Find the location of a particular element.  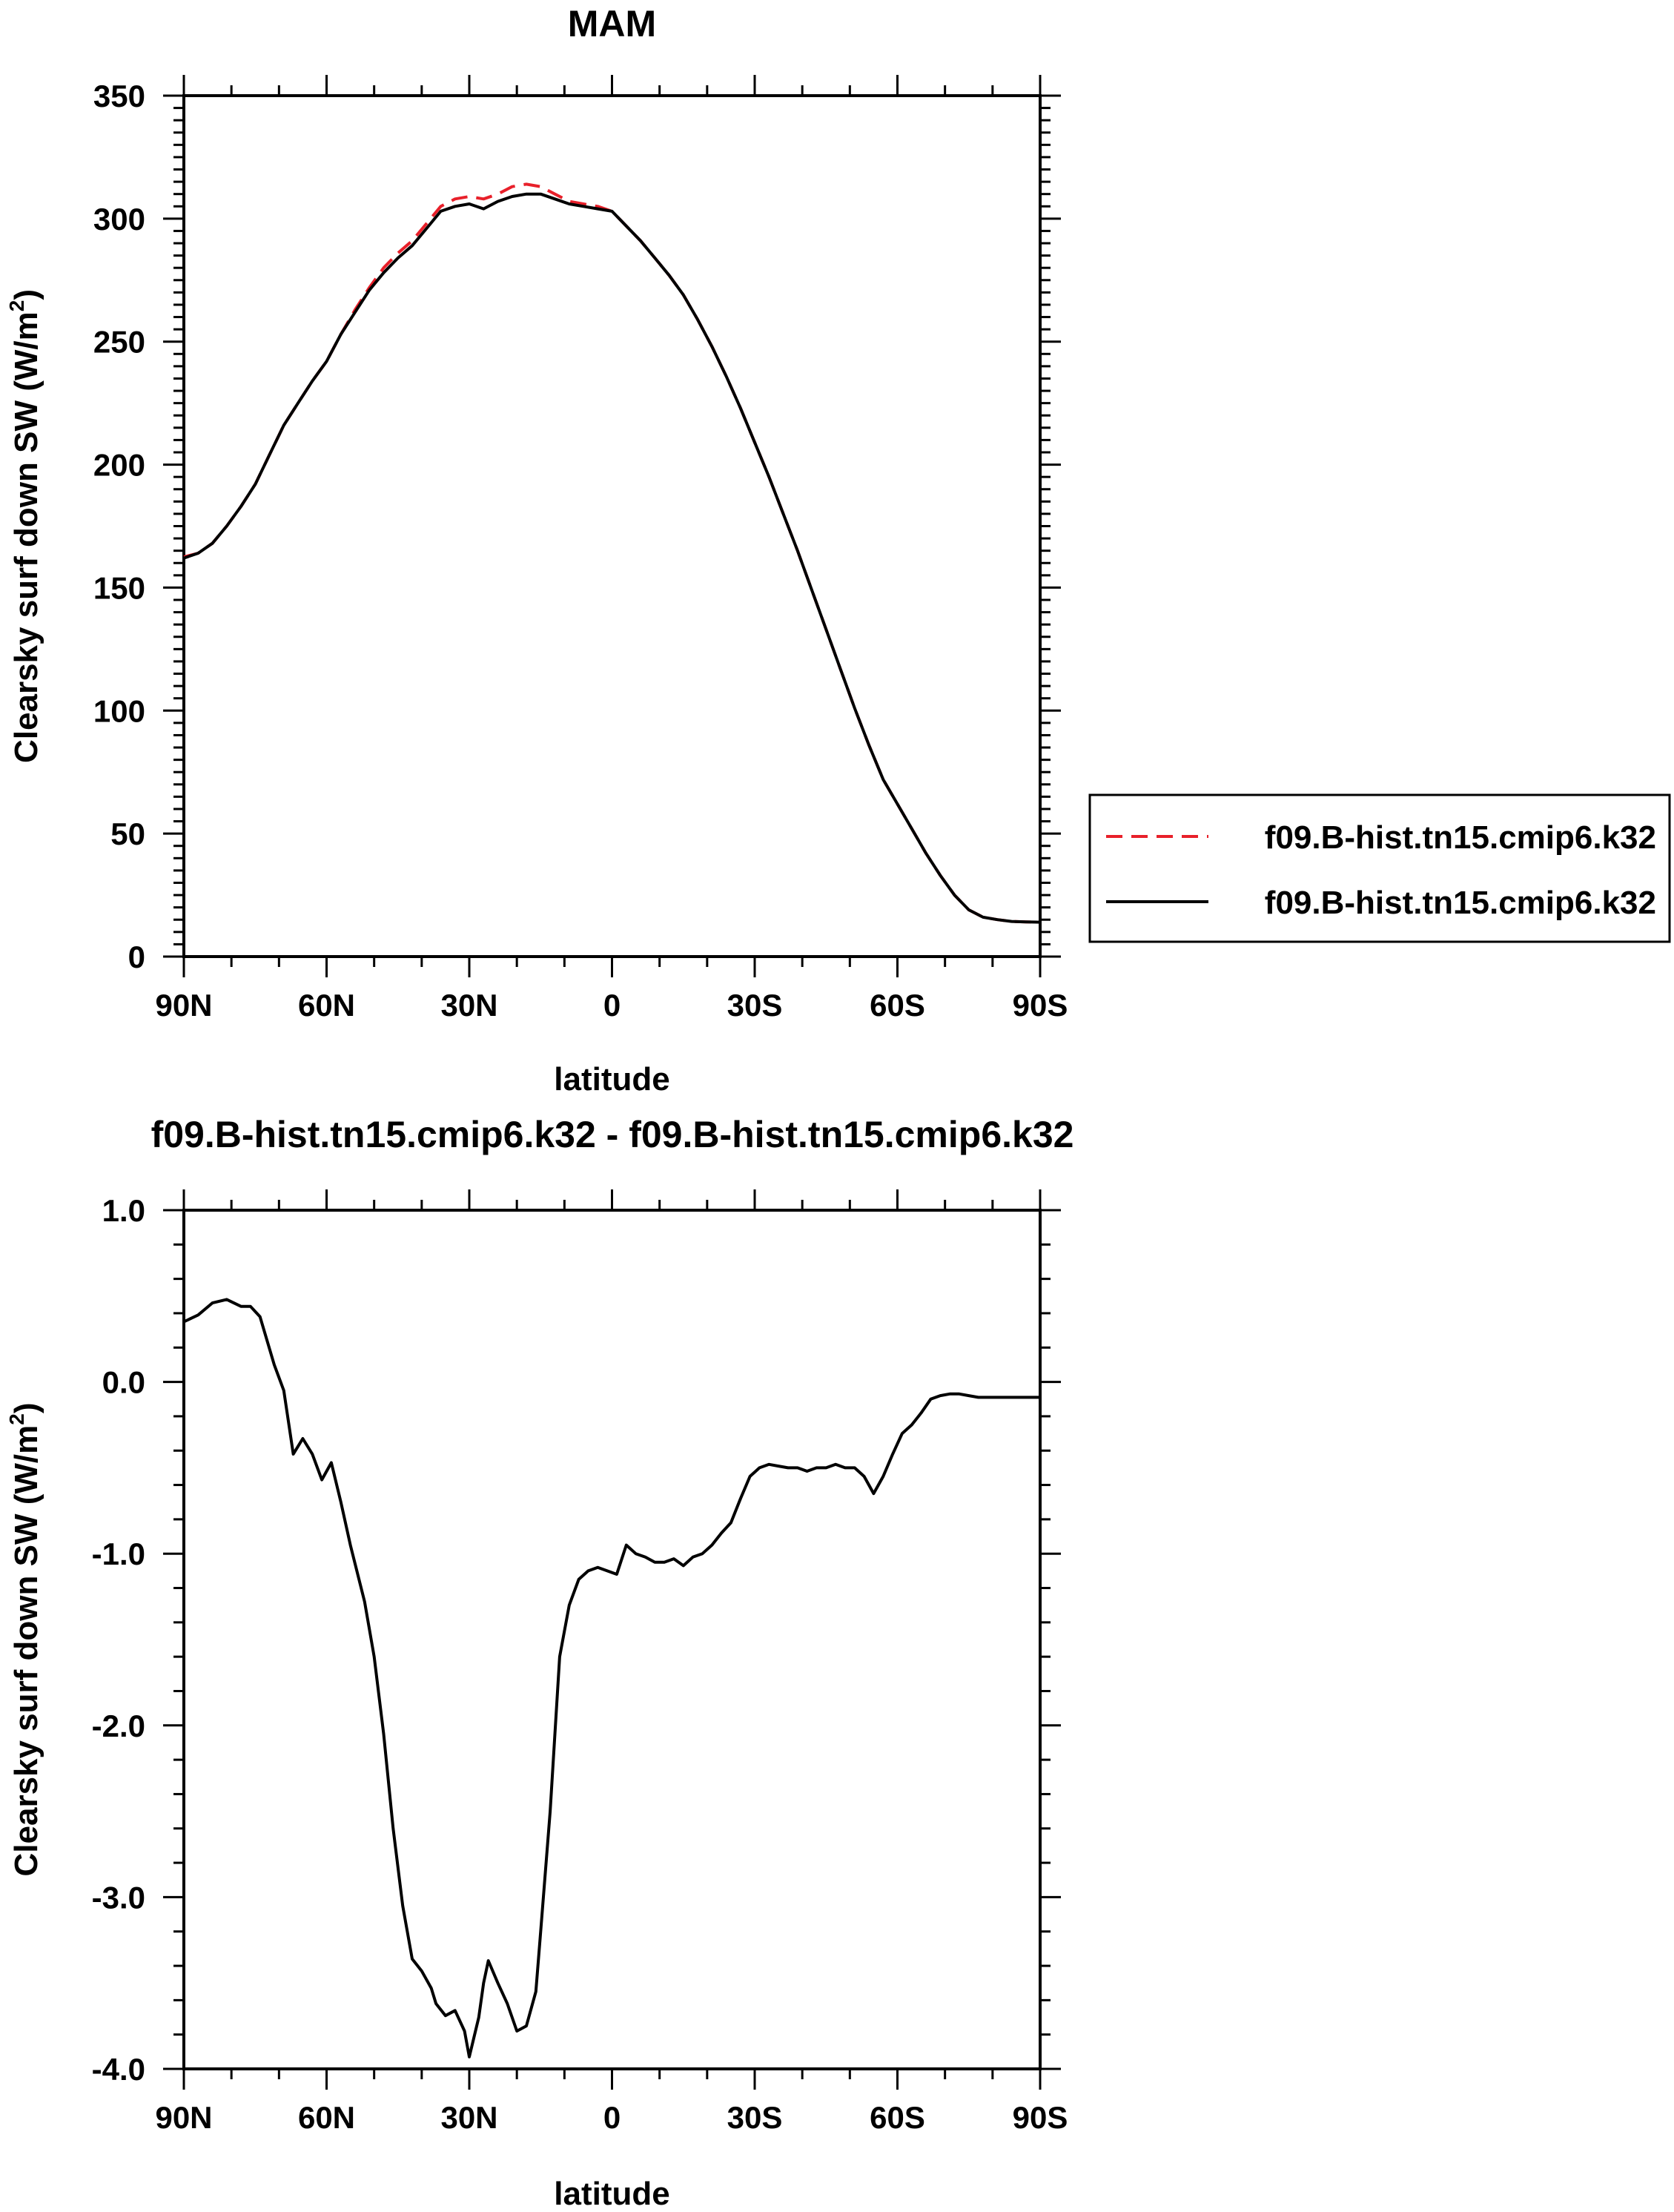

y-tick-label: 0.0 is located at coordinates (124, 1382).